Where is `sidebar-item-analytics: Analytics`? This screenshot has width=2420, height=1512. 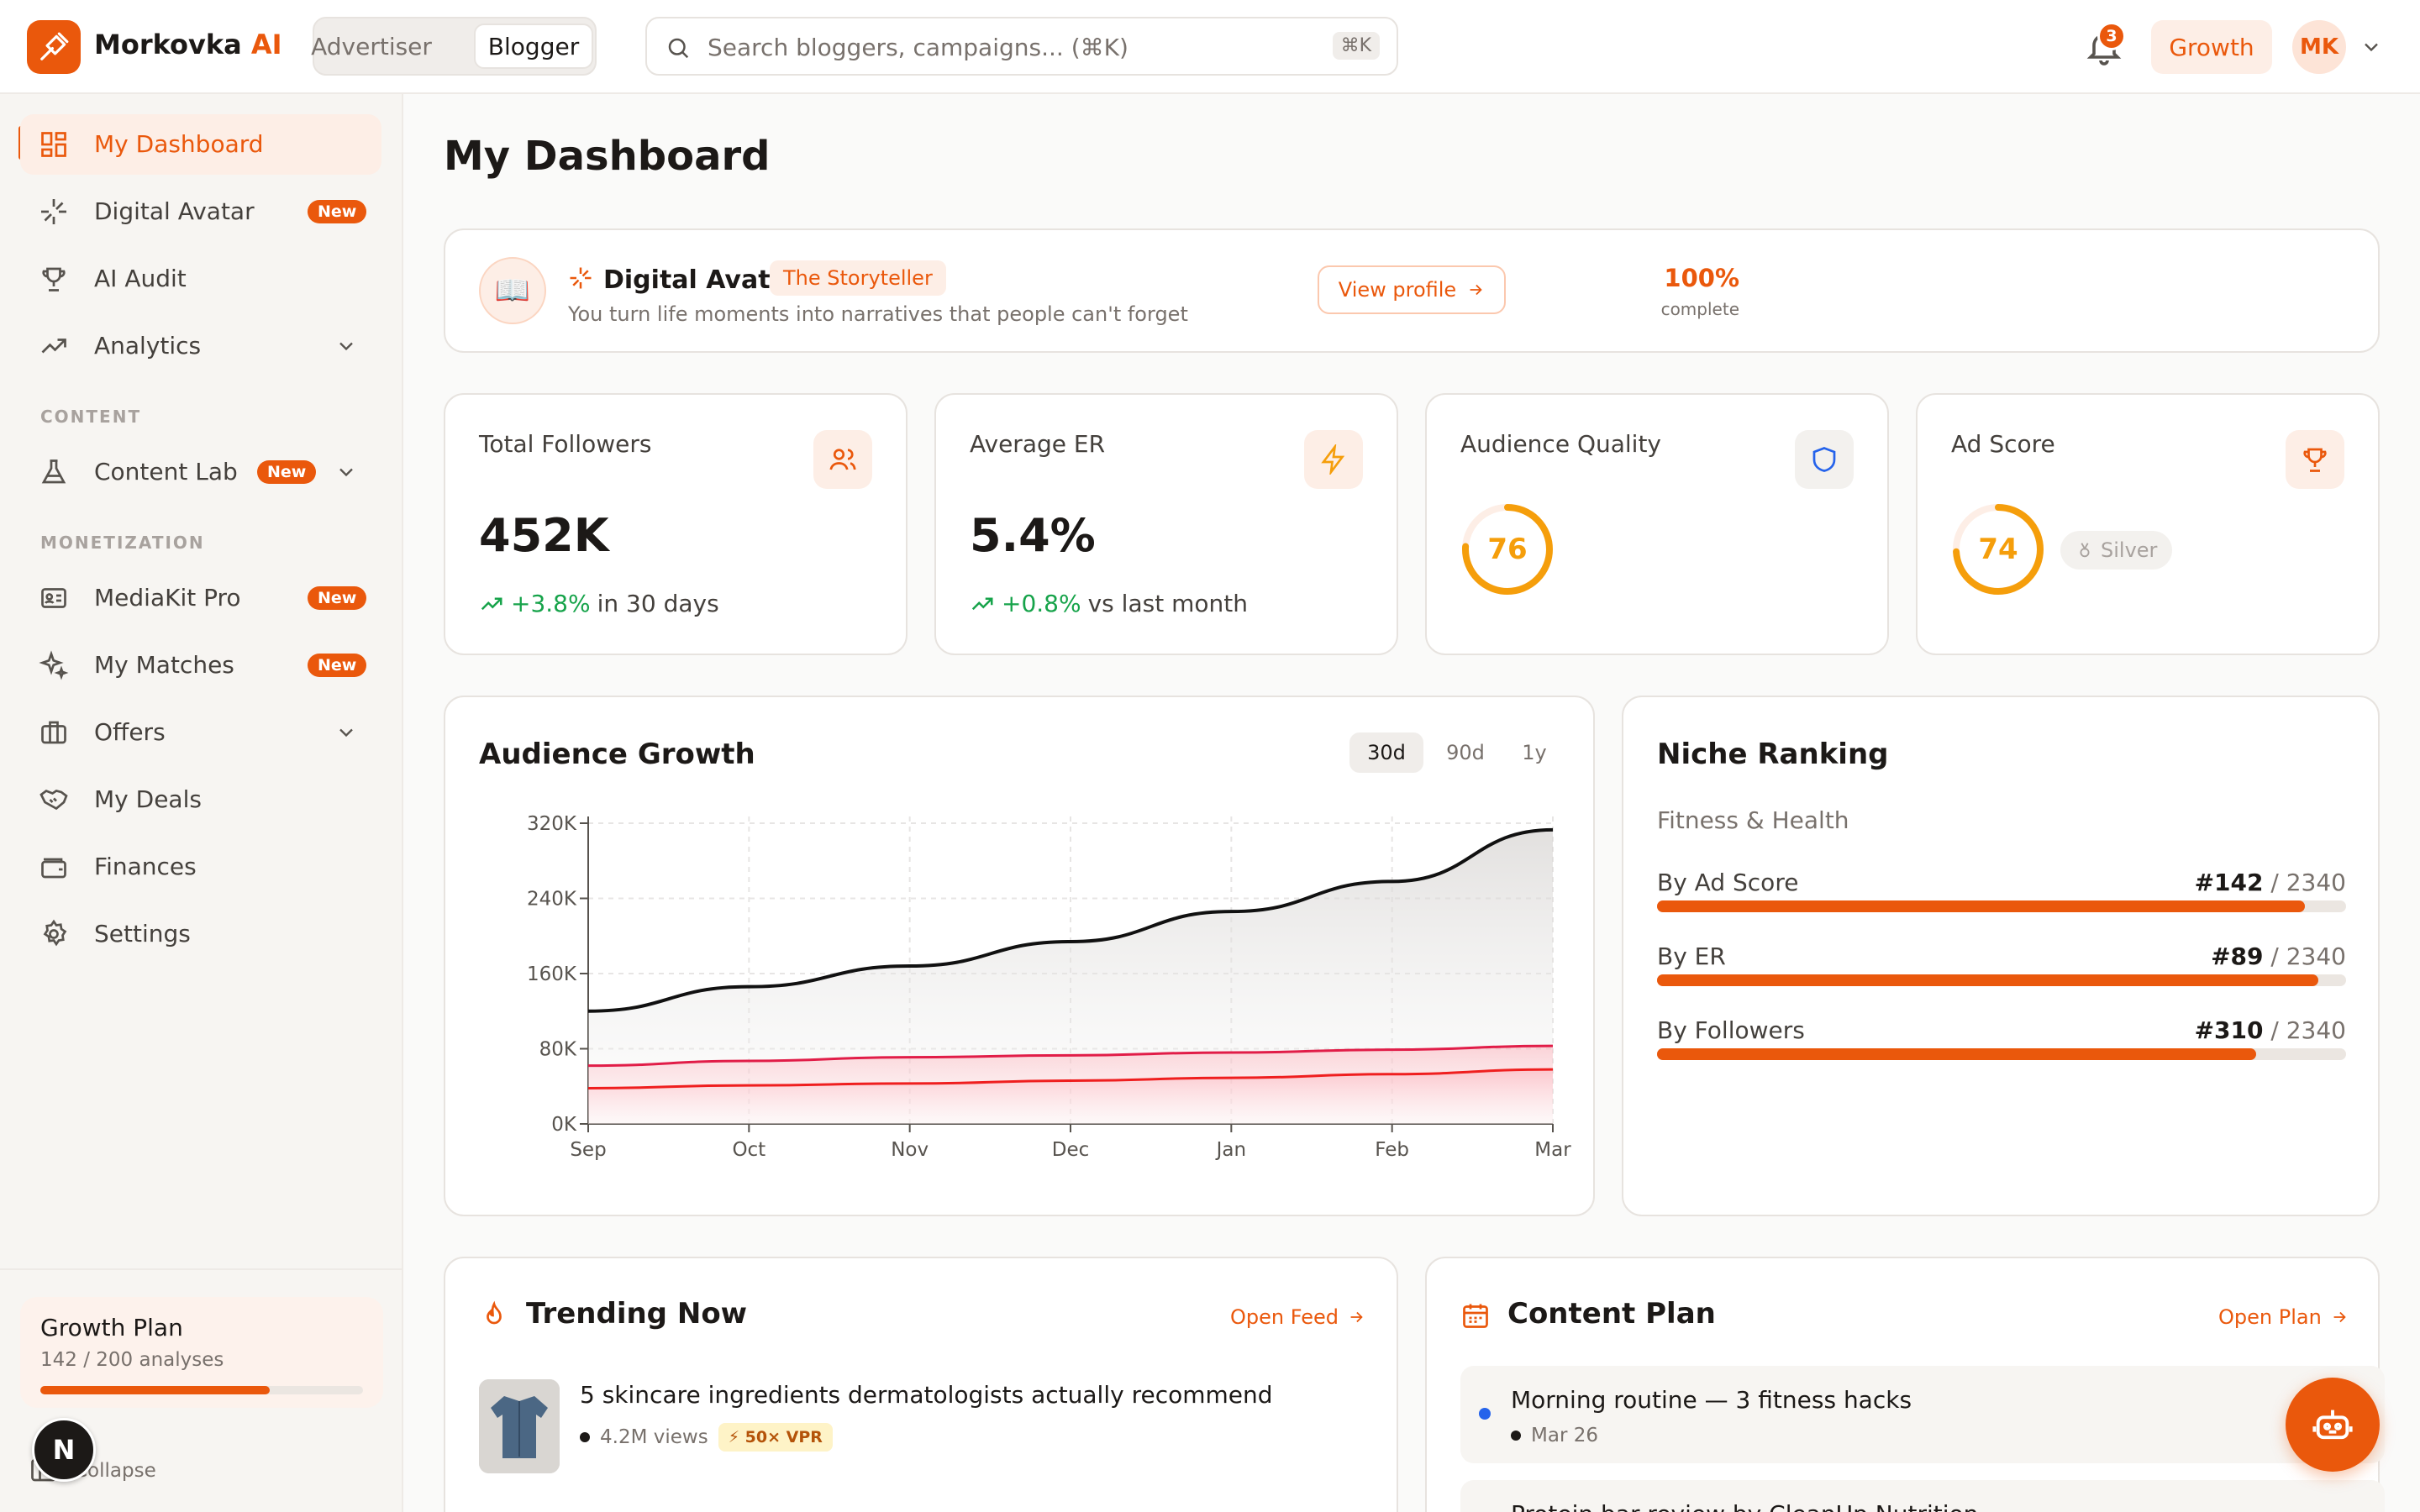
sidebar-item-analytics: Analytics is located at coordinates (200, 346).